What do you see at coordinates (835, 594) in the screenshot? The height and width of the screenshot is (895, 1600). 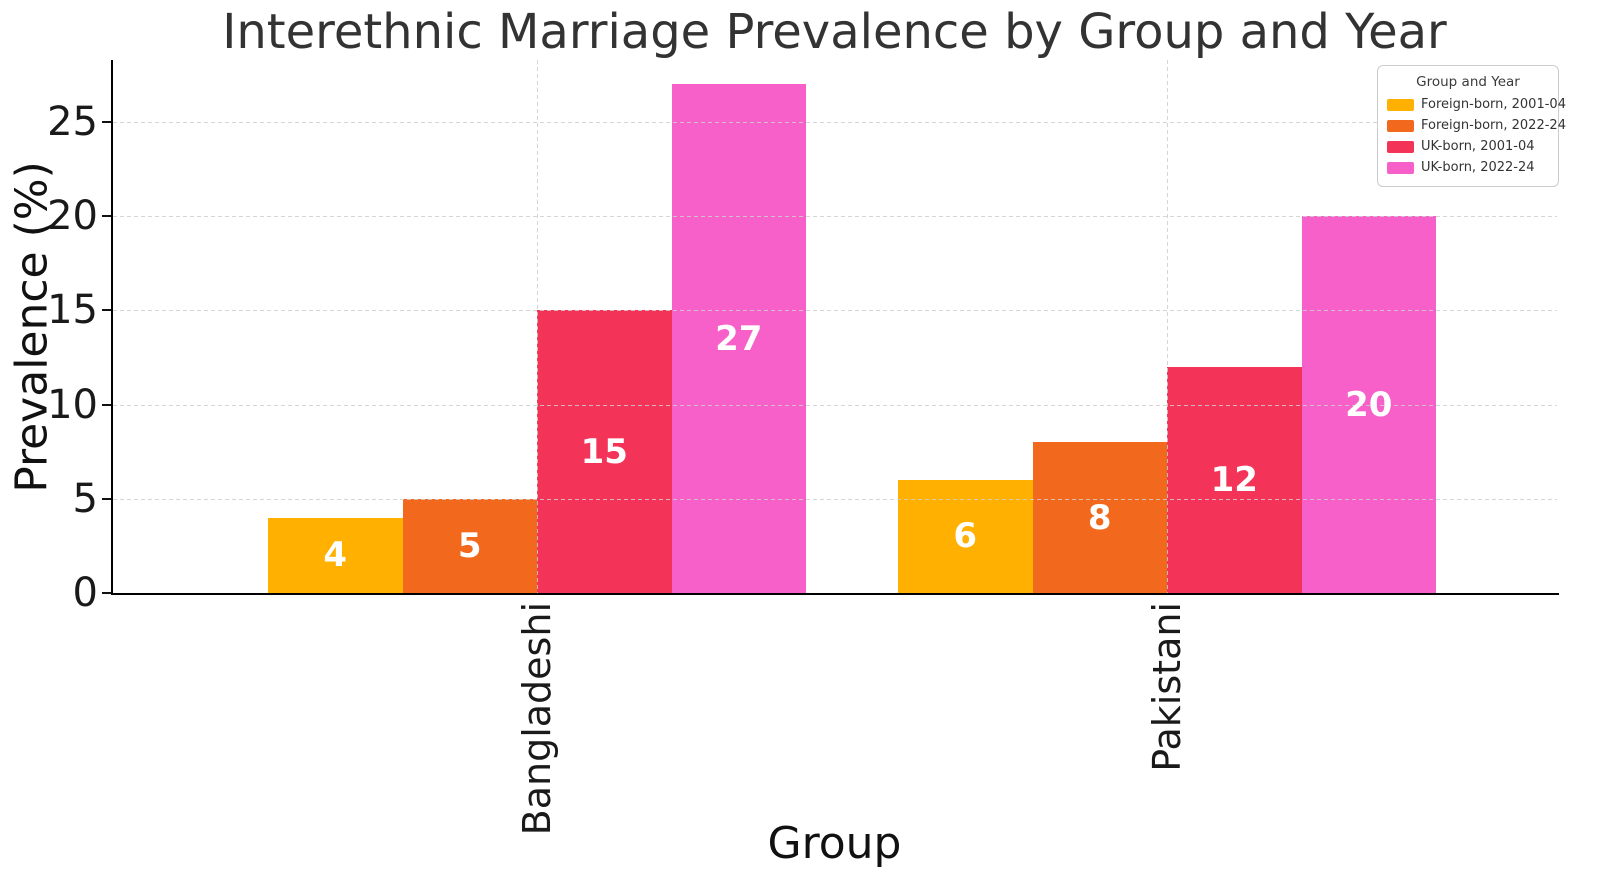 I see `x-axis-spine` at bounding box center [835, 594].